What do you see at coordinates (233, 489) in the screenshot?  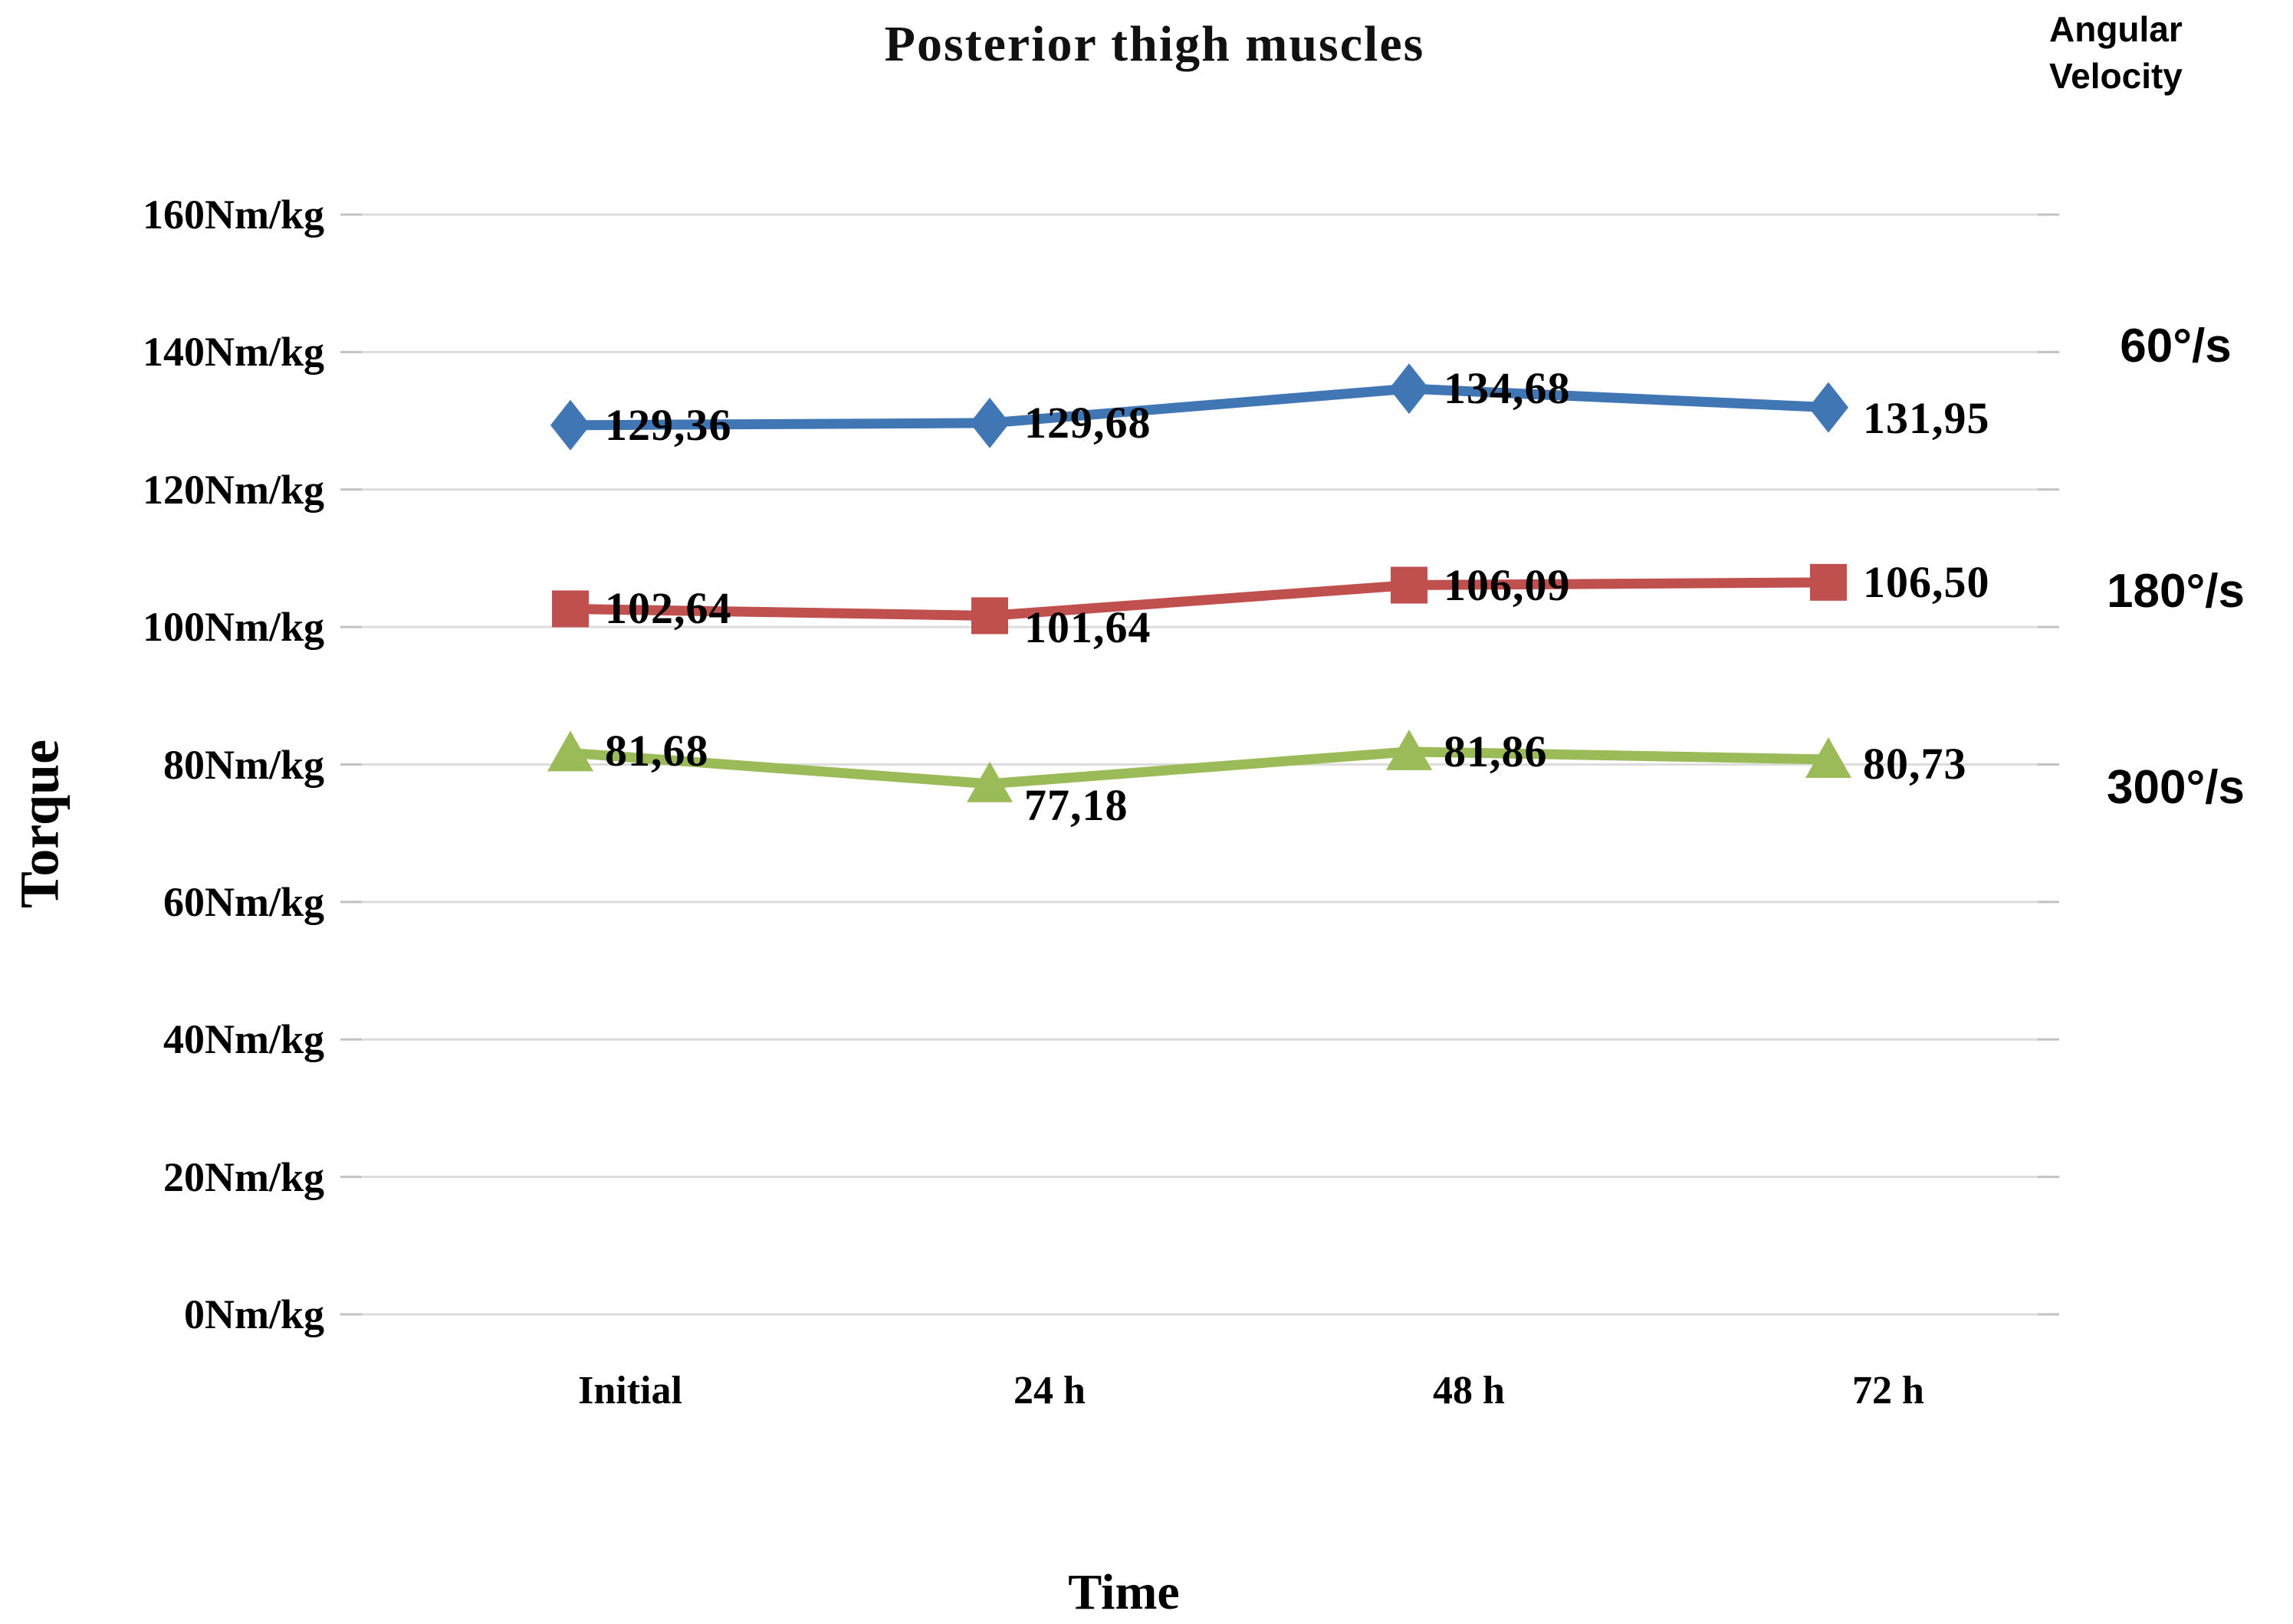 I see `y-tick-label: 120Nm/kg` at bounding box center [233, 489].